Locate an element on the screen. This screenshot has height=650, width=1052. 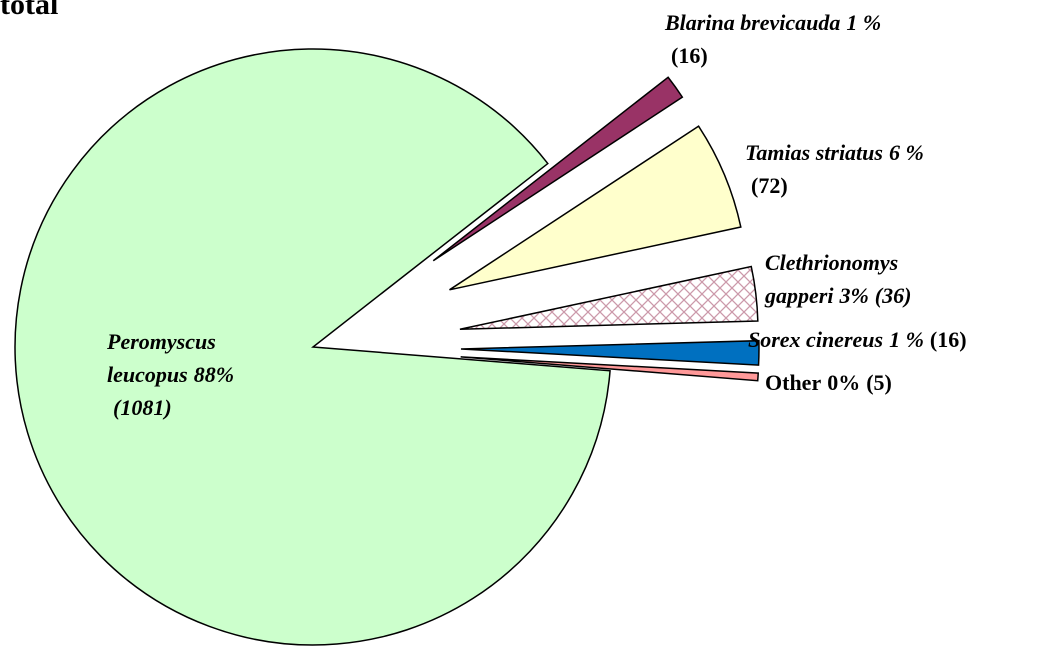
slice-label: Peromyscus leucopus 88% (1081) is located at coordinates (187, 374).